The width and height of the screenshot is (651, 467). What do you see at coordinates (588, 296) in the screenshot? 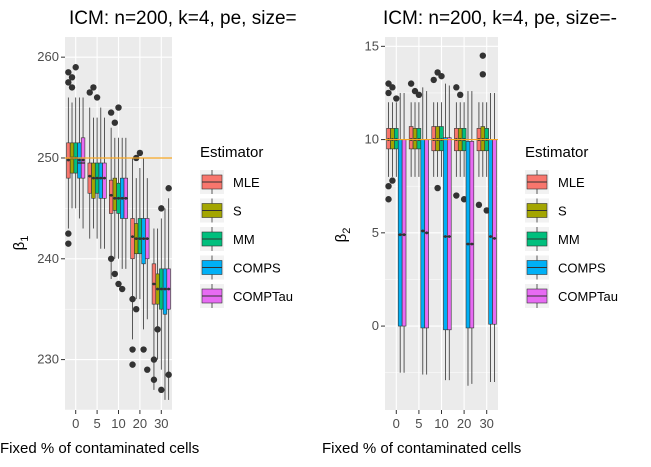
I see `legend-label: COMPTau` at bounding box center [588, 296].